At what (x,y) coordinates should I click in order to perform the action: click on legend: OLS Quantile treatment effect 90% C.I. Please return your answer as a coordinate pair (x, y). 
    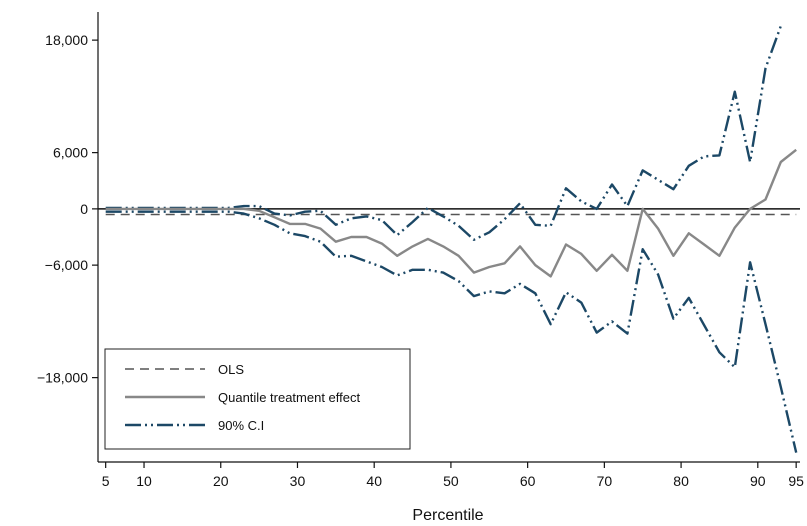
    Looking at the image, I should click on (257, 399).